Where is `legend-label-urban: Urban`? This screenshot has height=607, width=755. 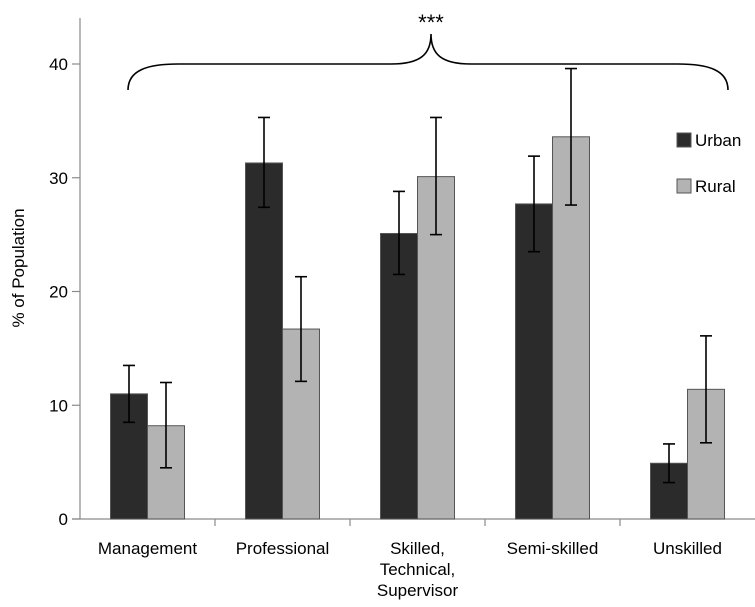 legend-label-urban: Urban is located at coordinates (718, 140).